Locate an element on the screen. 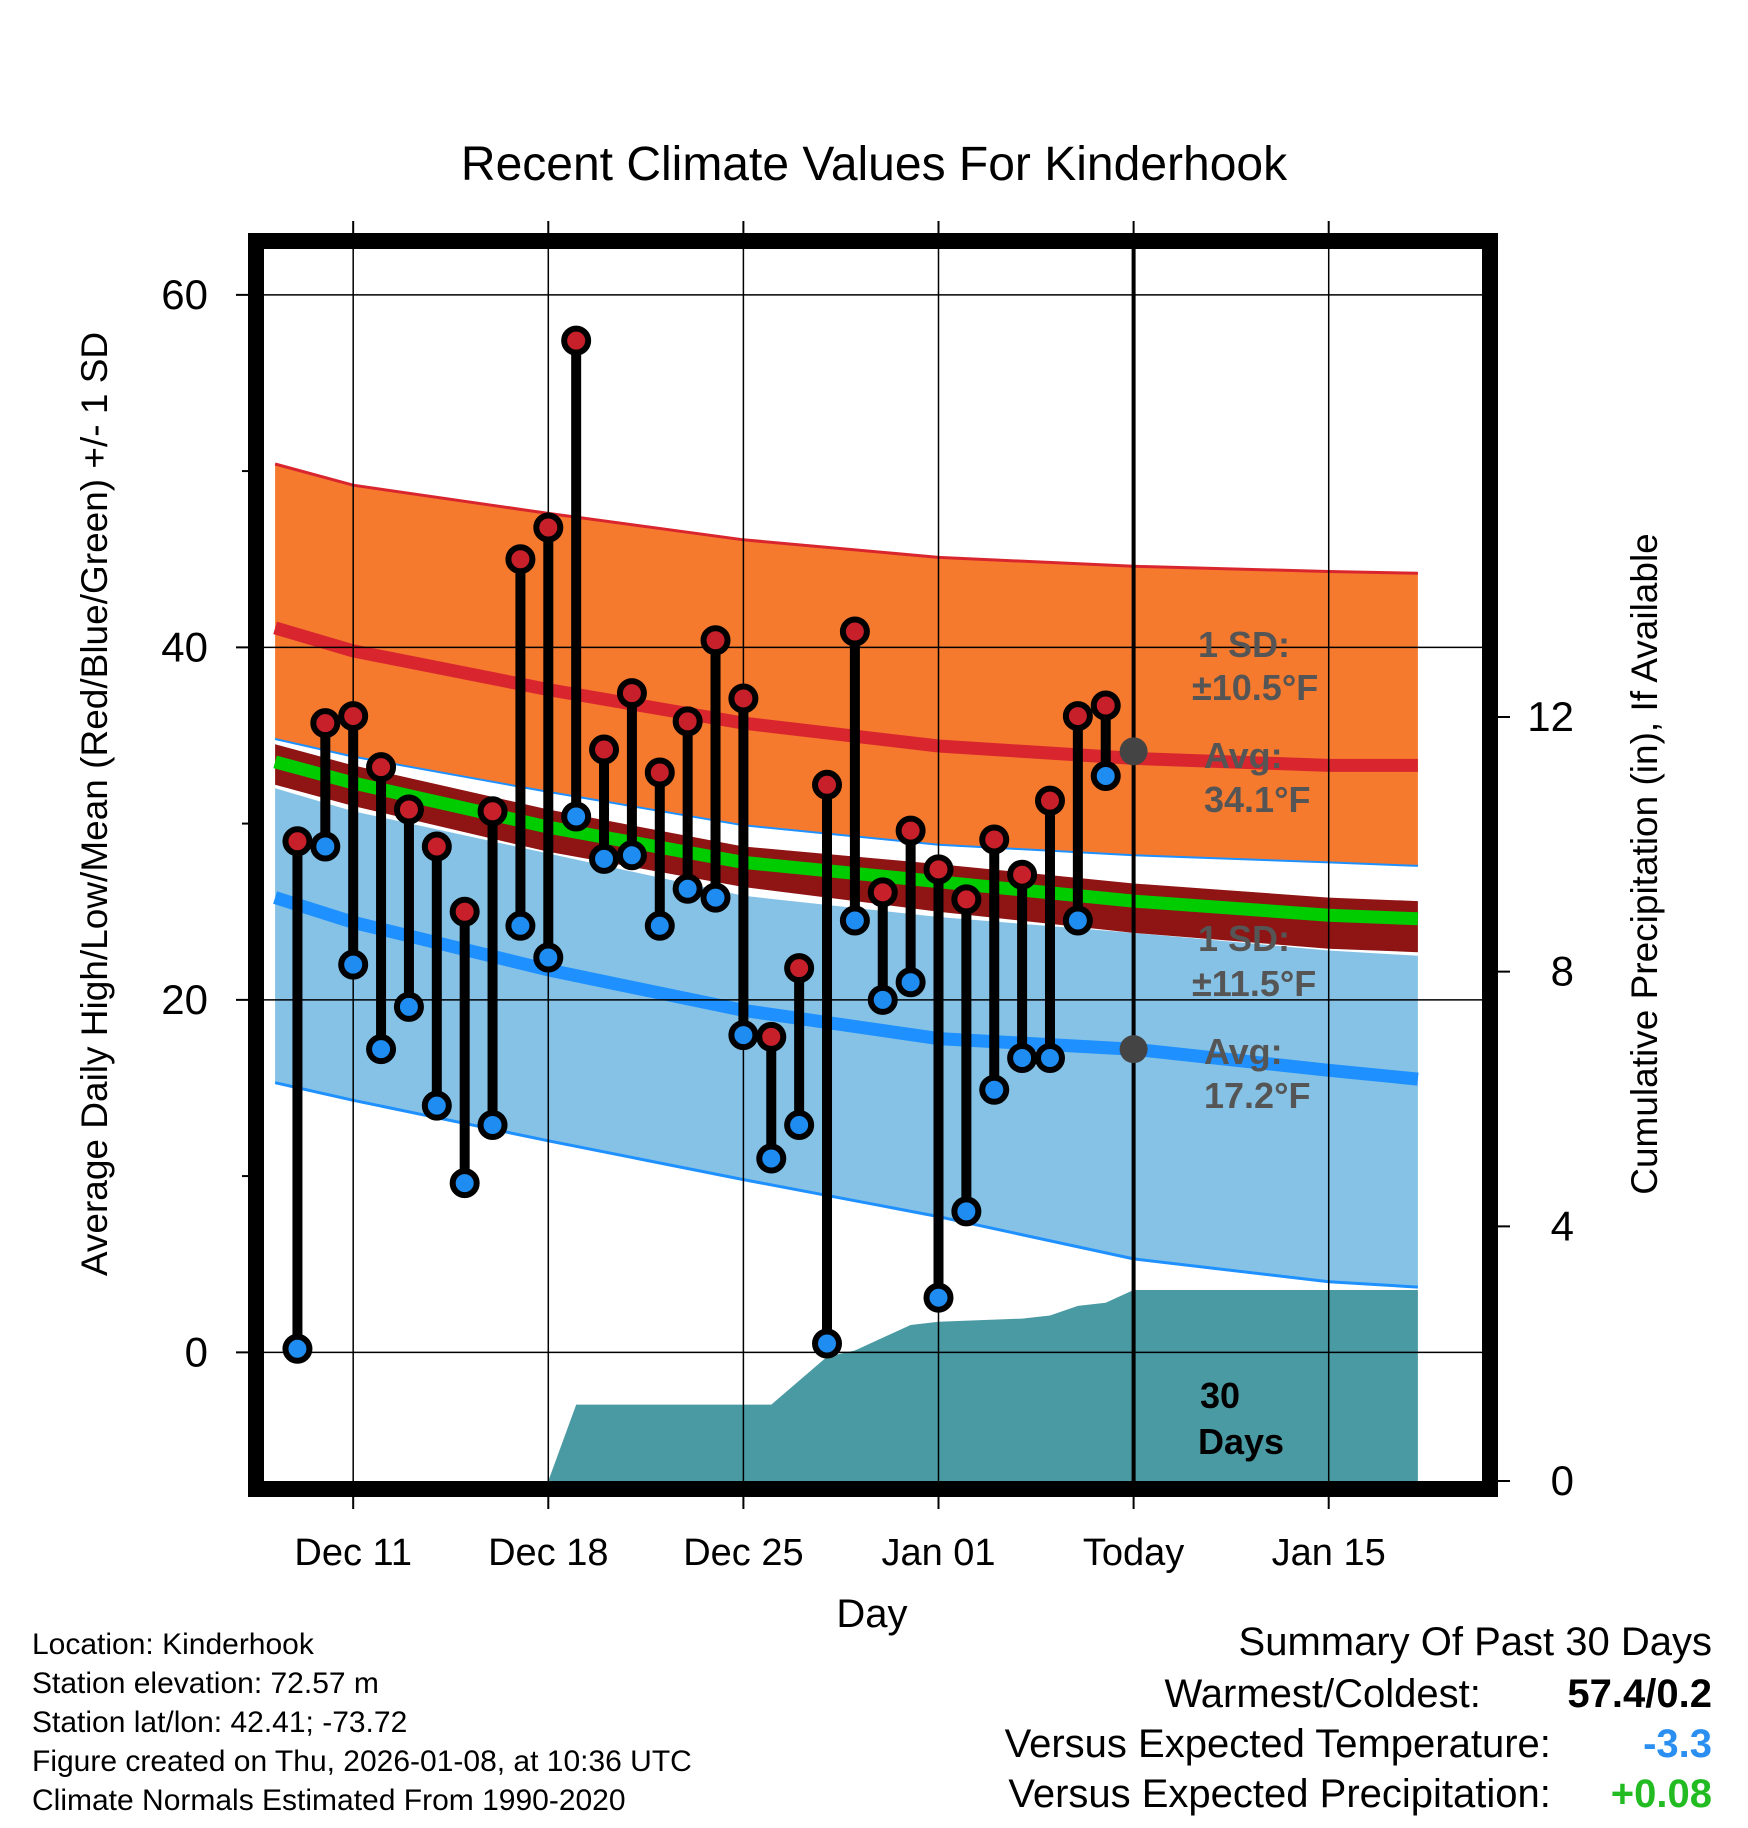 The height and width of the screenshot is (1828, 1748). y-tick-label: 40 is located at coordinates (184, 646).